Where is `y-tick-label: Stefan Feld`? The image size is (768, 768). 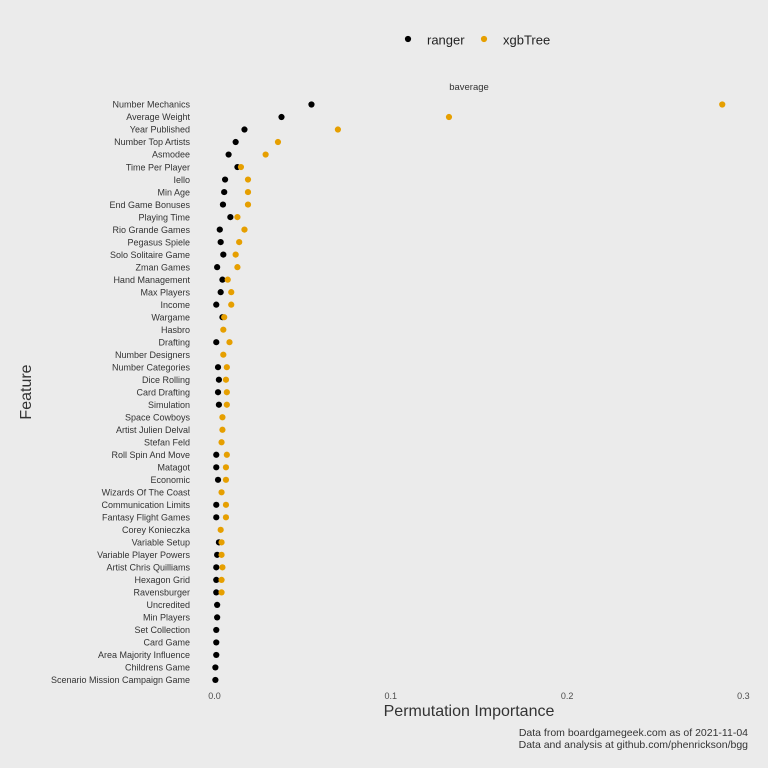
y-tick-label: Stefan Feld is located at coordinates (167, 442).